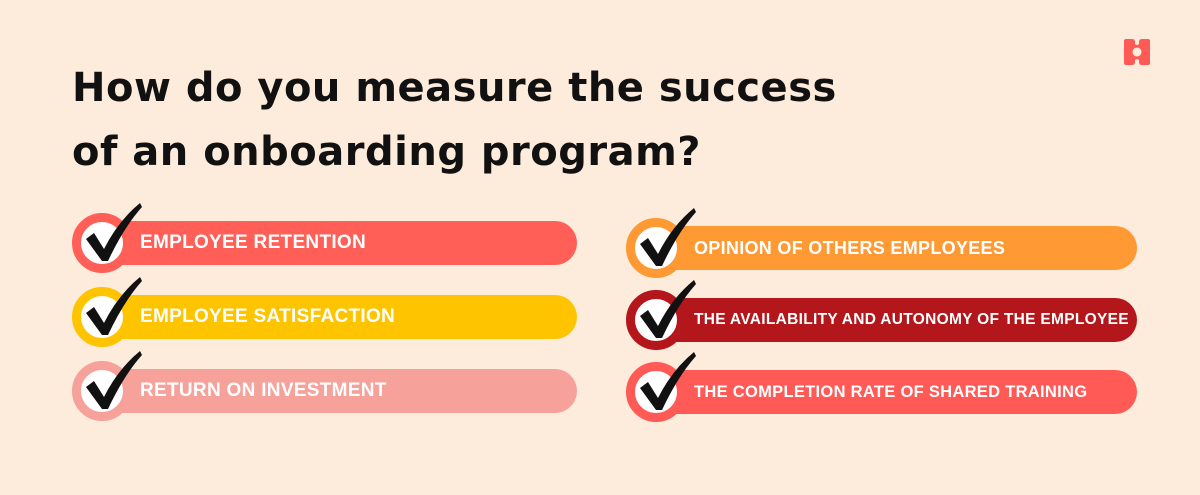  I want to click on checklist-item: EMPLOYEE SATISFACTION, so click(324, 312).